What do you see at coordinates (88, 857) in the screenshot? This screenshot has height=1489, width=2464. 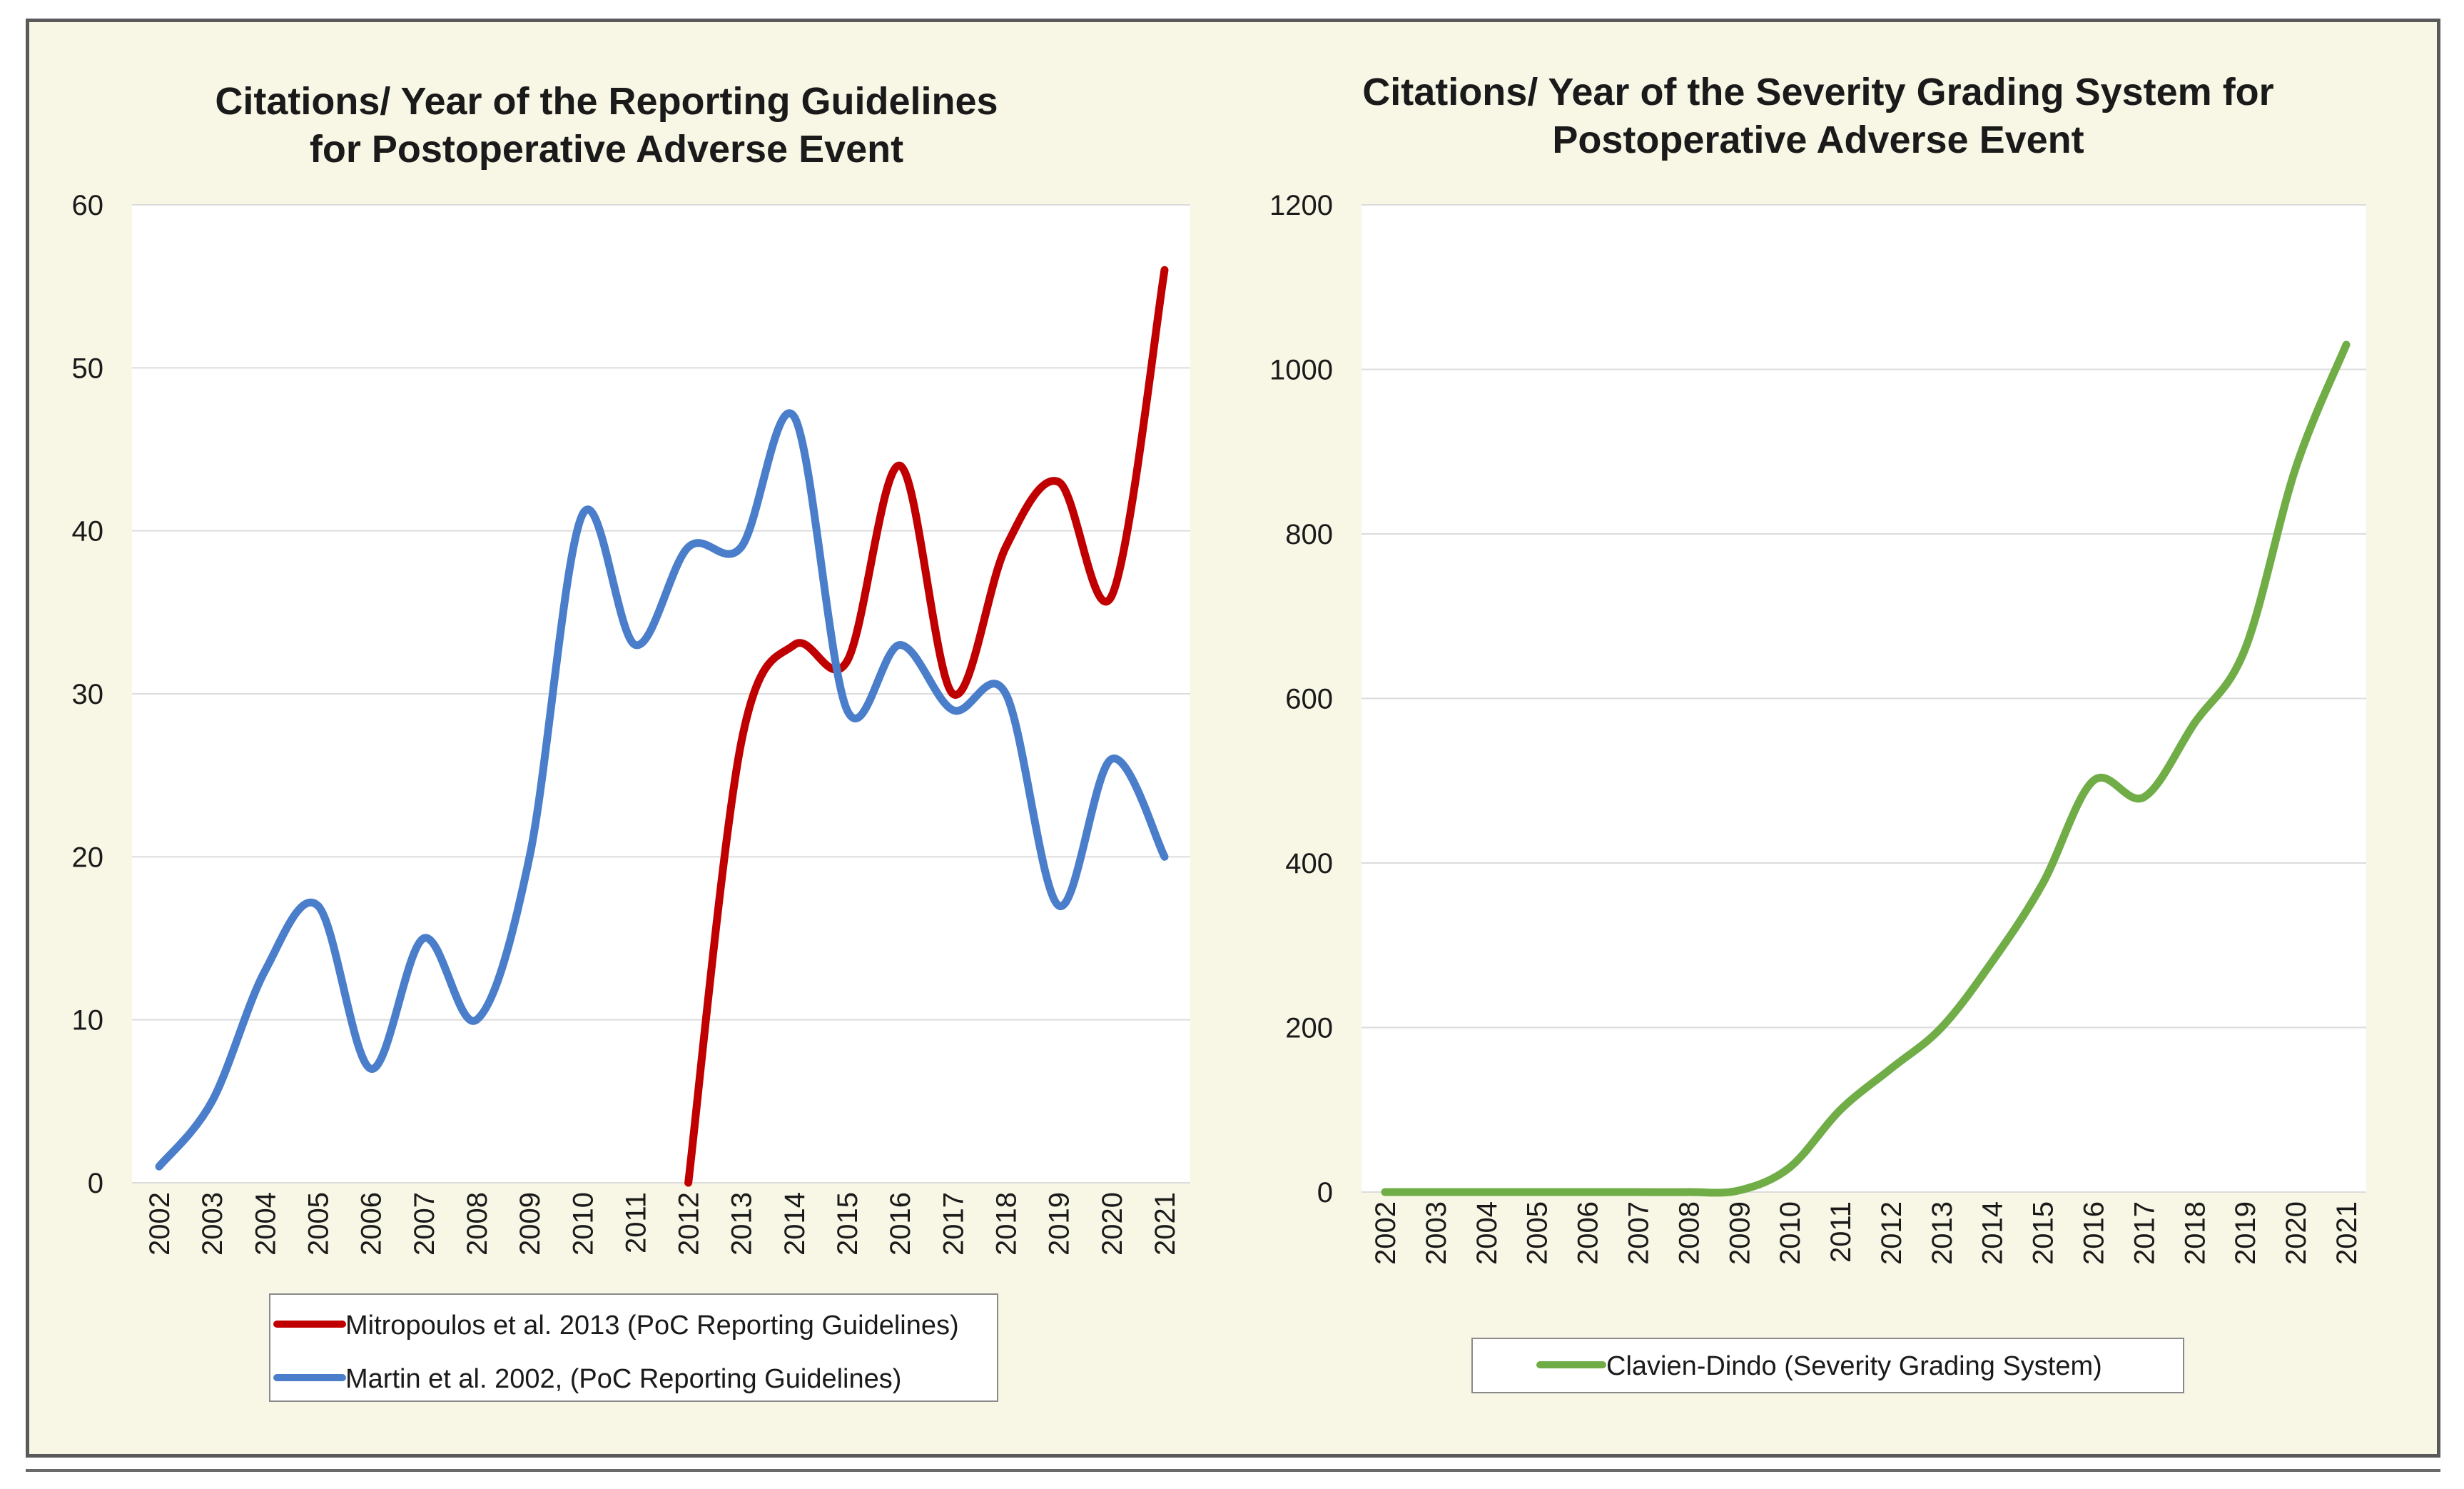 I see `y-tick-label-20: 20` at bounding box center [88, 857].